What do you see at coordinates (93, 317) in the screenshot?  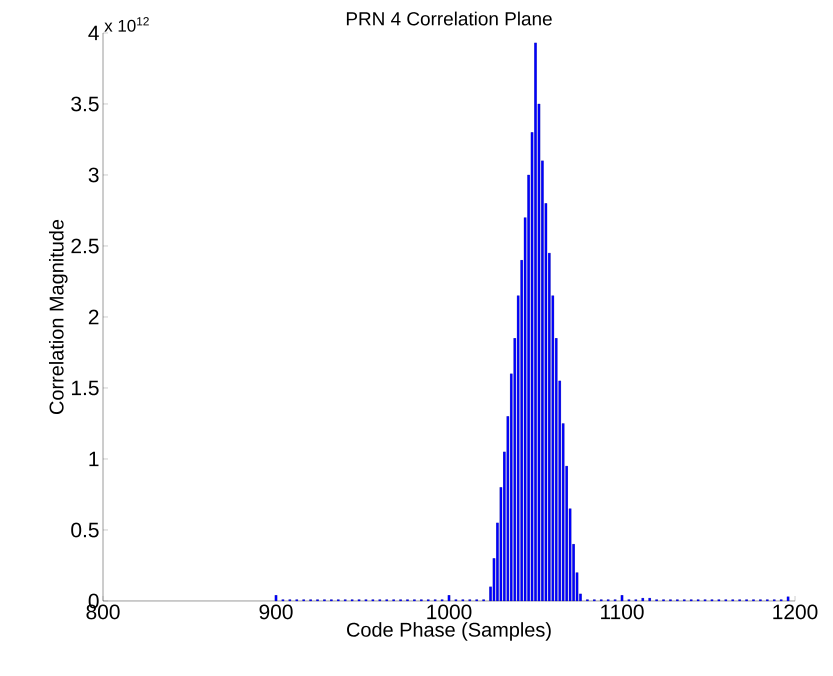 I see `y-tick-label: 2` at bounding box center [93, 317].